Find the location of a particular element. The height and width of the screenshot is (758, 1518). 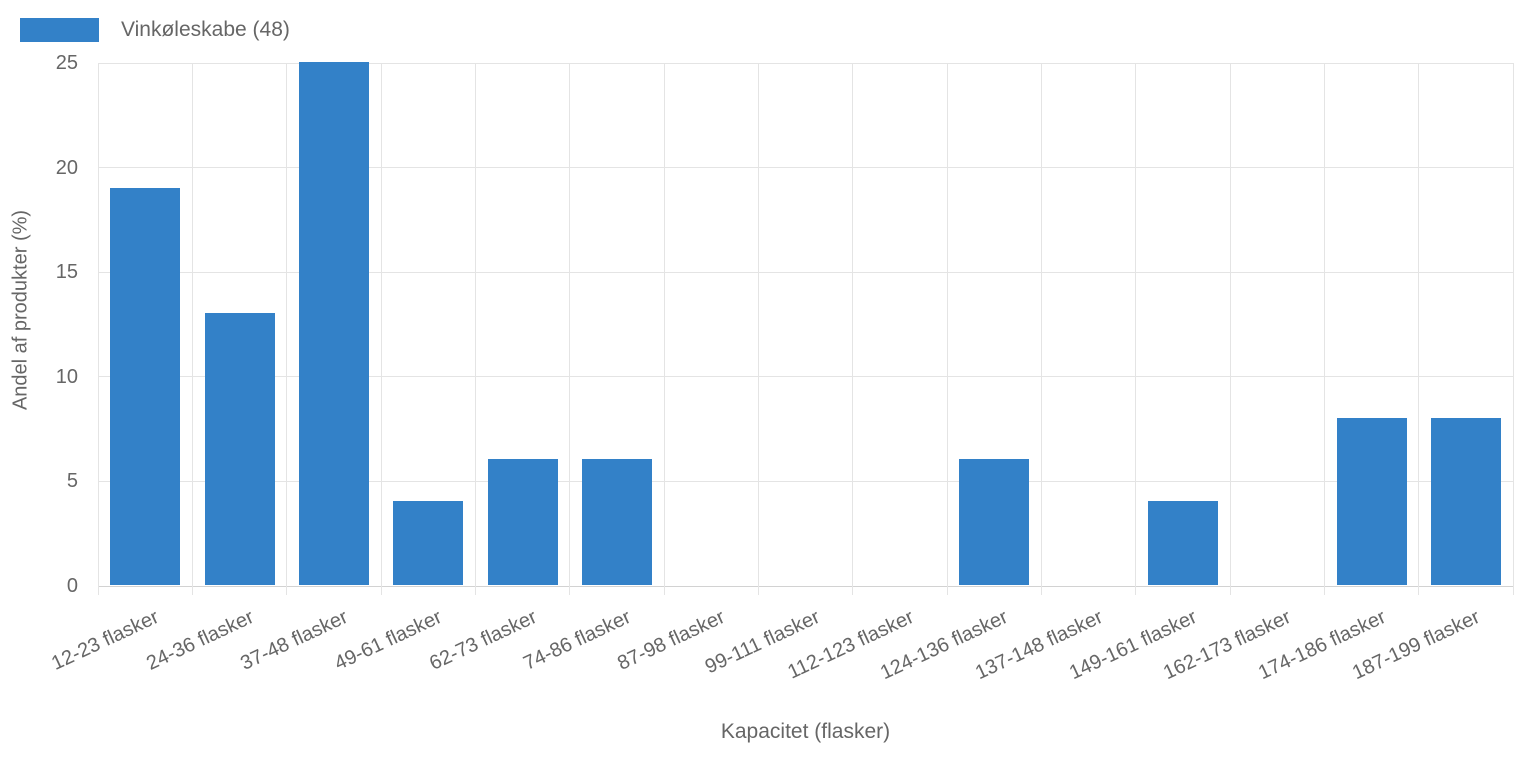

y-tick-label: 15 is located at coordinates (66, 272).